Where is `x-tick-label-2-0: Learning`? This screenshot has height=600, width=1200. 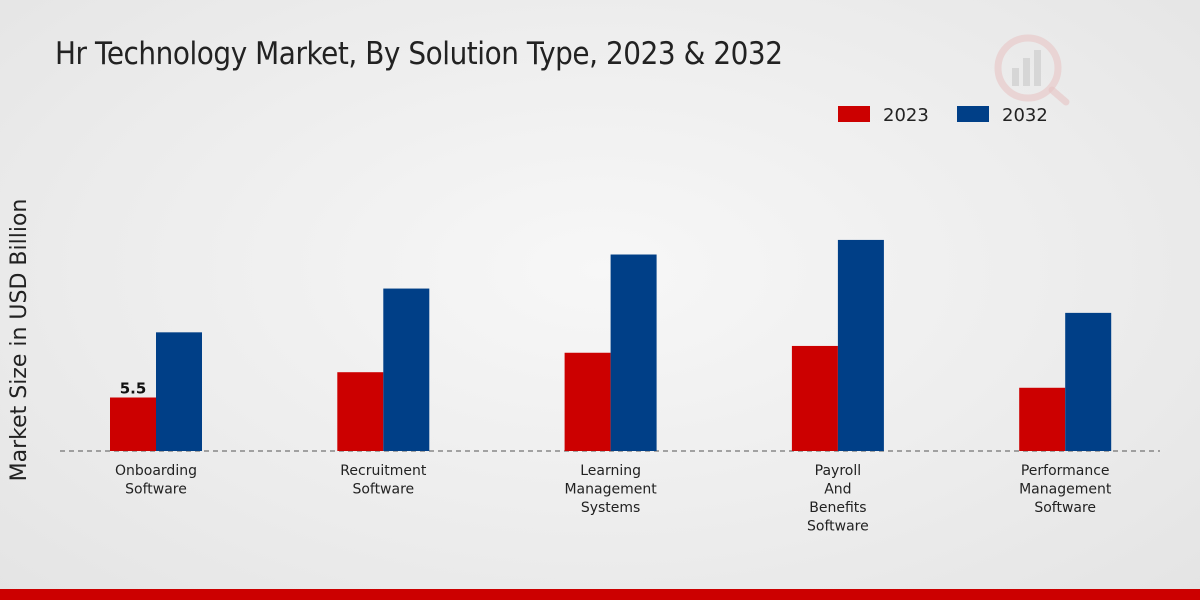
x-tick-label-2-0: Learning is located at coordinates (610, 471).